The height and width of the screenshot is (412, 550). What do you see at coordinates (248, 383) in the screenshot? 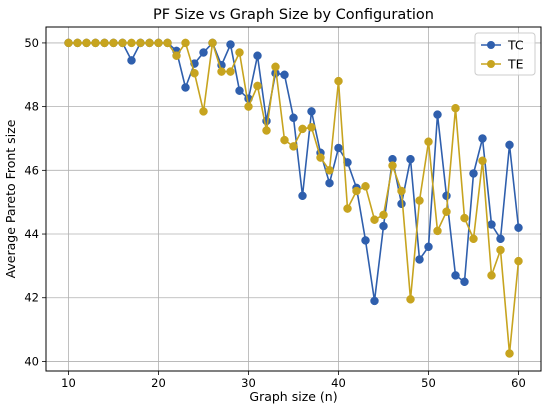
I see `x-tick-label: 30` at bounding box center [248, 383].